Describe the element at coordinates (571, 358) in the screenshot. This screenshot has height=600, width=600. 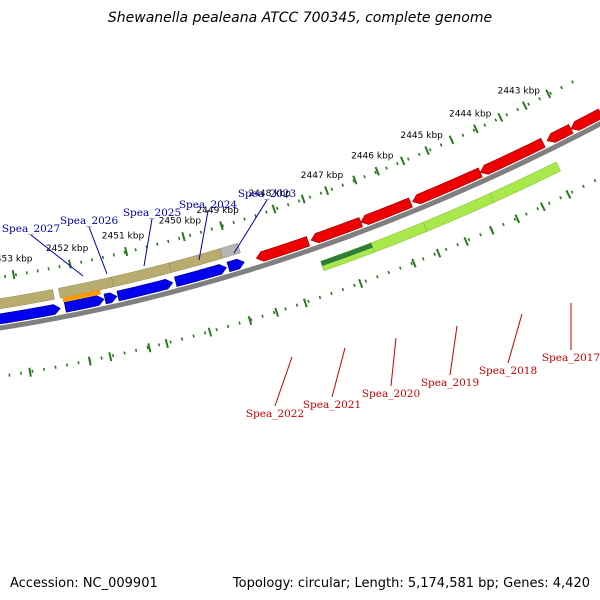
I see `reverse-gene-label: Spea_2017` at that location.